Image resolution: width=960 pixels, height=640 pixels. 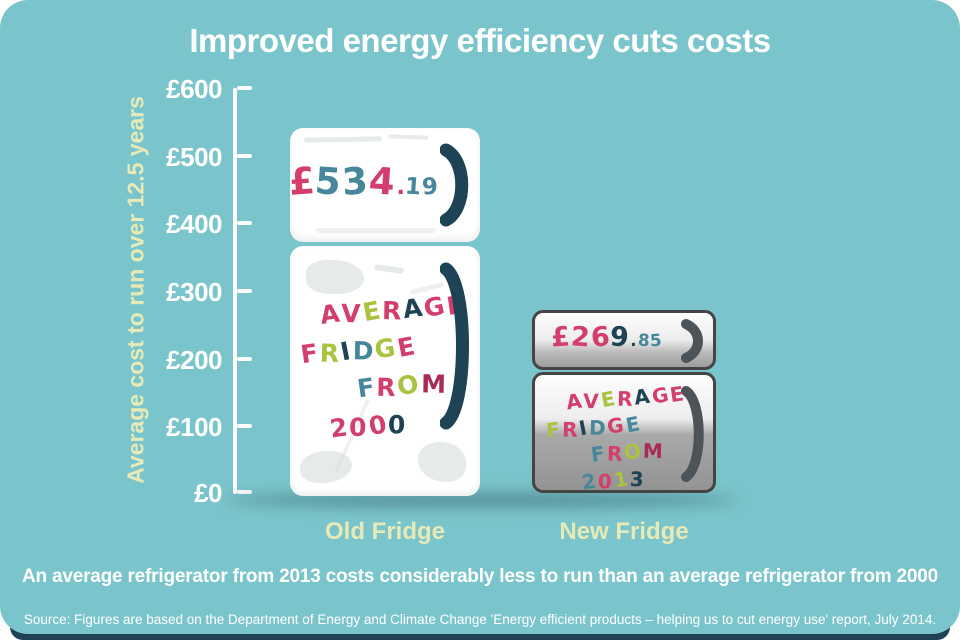 I want to click on old-fridge-main-door: AVERAGE FRIDGE FROM 2000, so click(x=385, y=371).